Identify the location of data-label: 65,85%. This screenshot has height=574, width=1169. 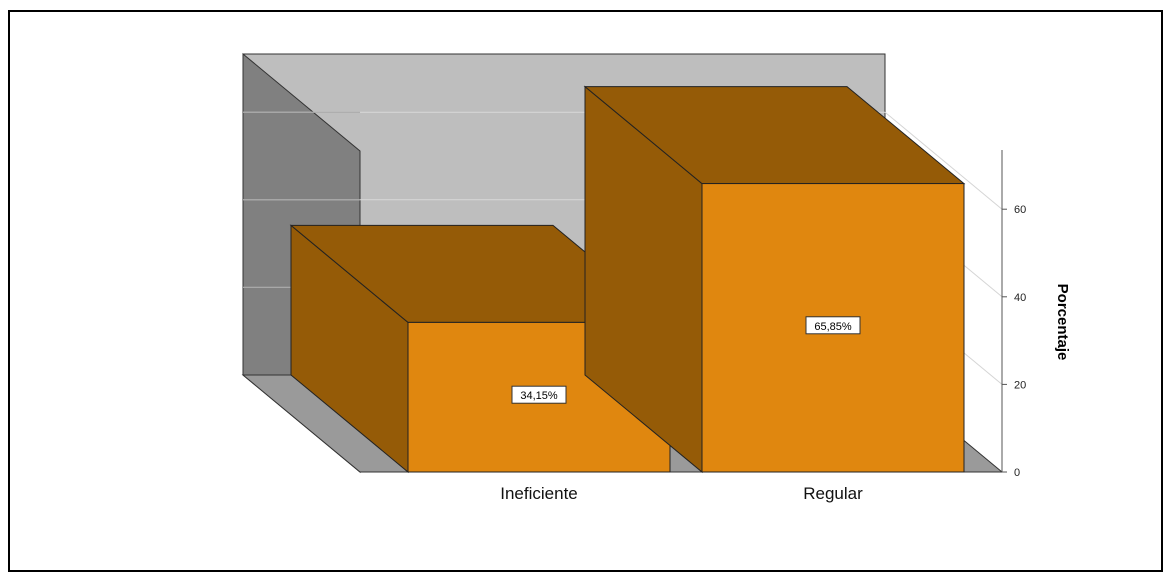
(833, 327).